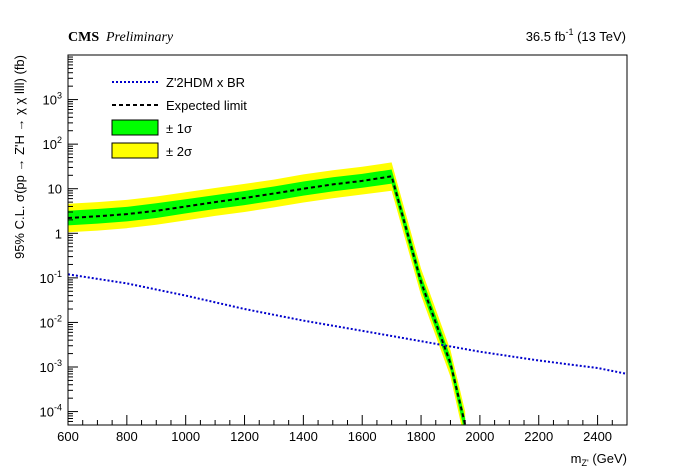  Describe the element at coordinates (206, 105) in the screenshot. I see `legend-label: Expected limit` at that location.